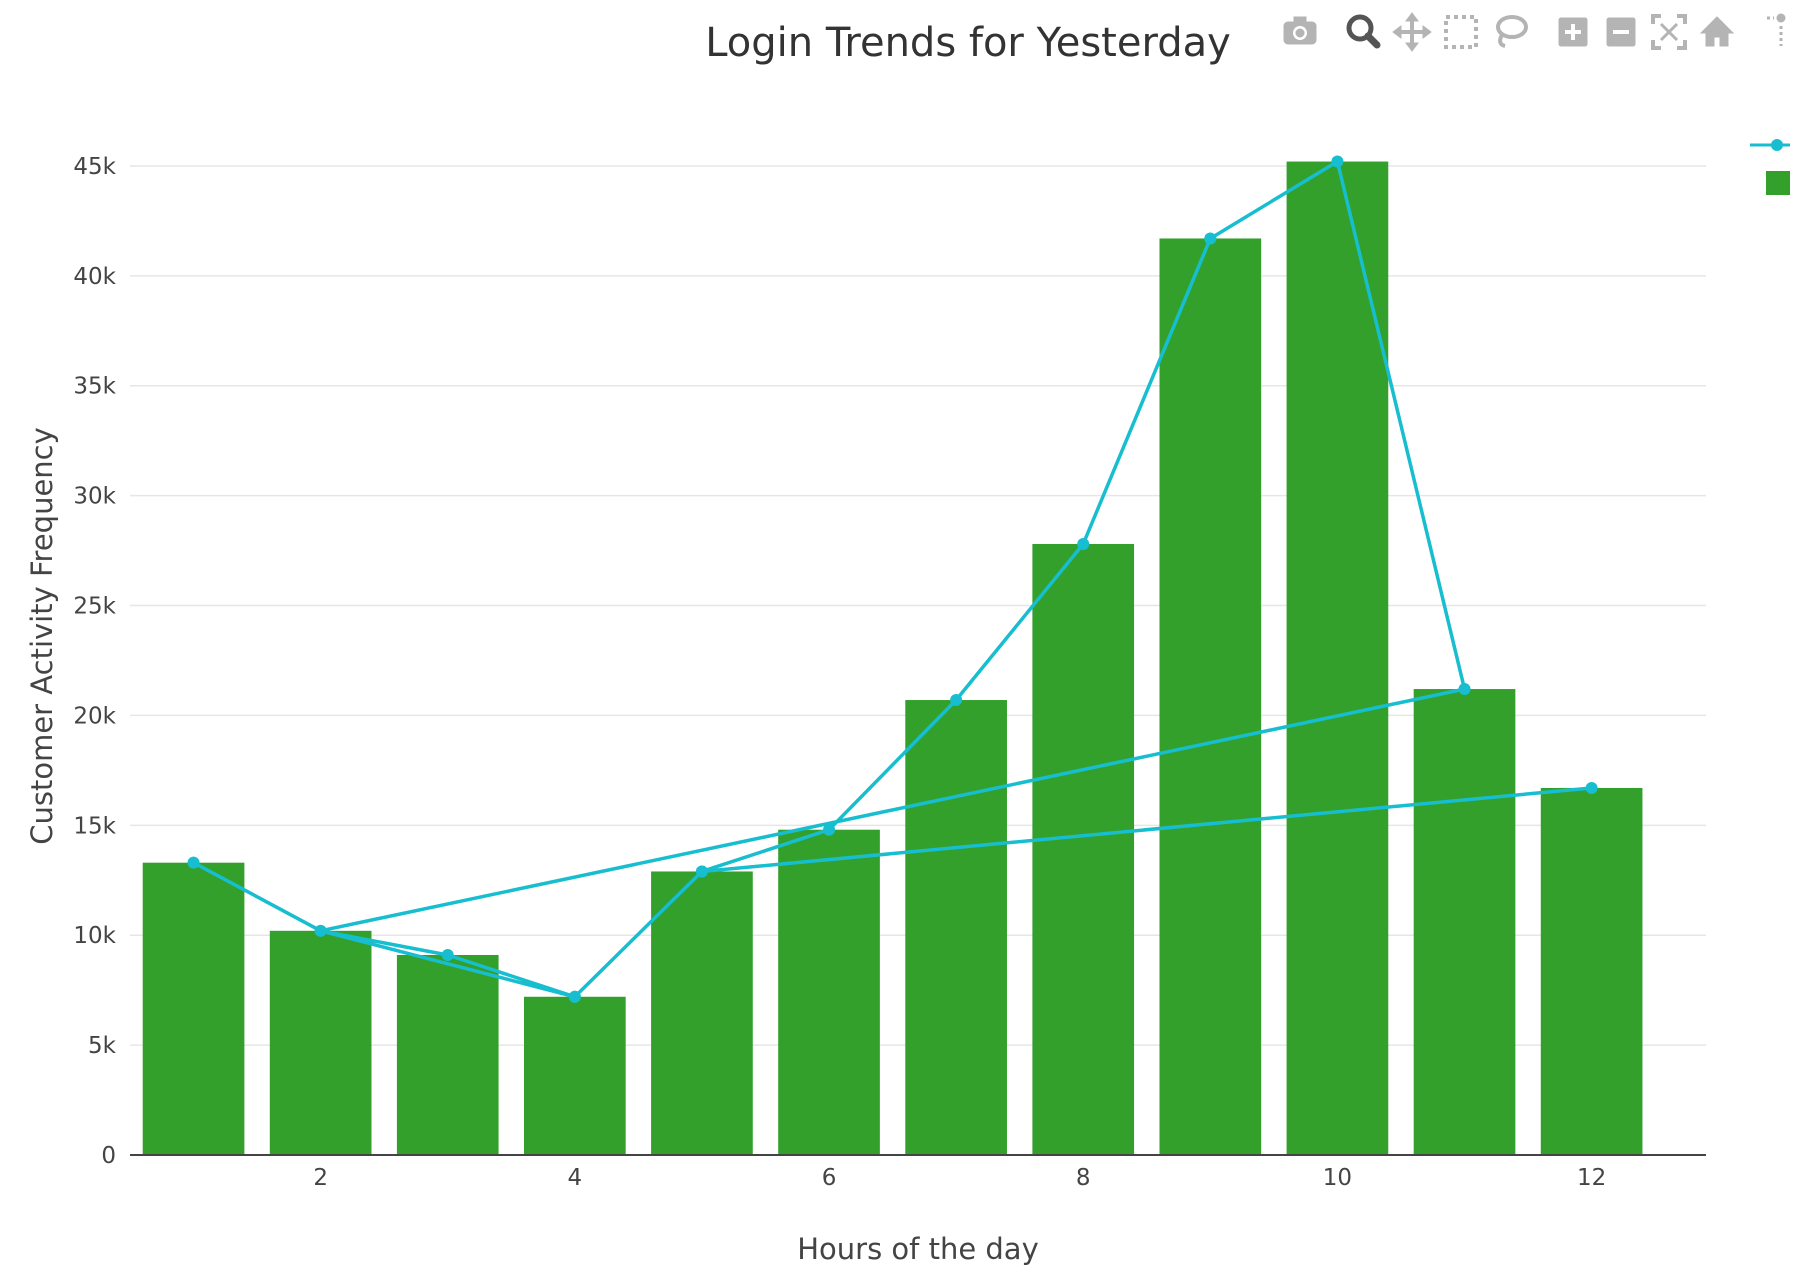 The width and height of the screenshot is (1801, 1282). I want to click on autoscale-icon, so click(1669, 32).